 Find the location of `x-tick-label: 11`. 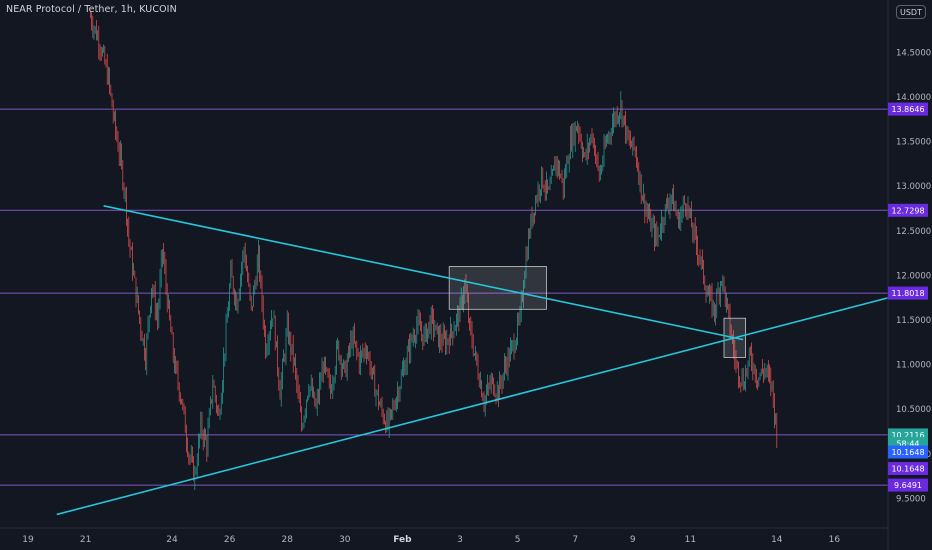

x-tick-label: 11 is located at coordinates (690, 540).